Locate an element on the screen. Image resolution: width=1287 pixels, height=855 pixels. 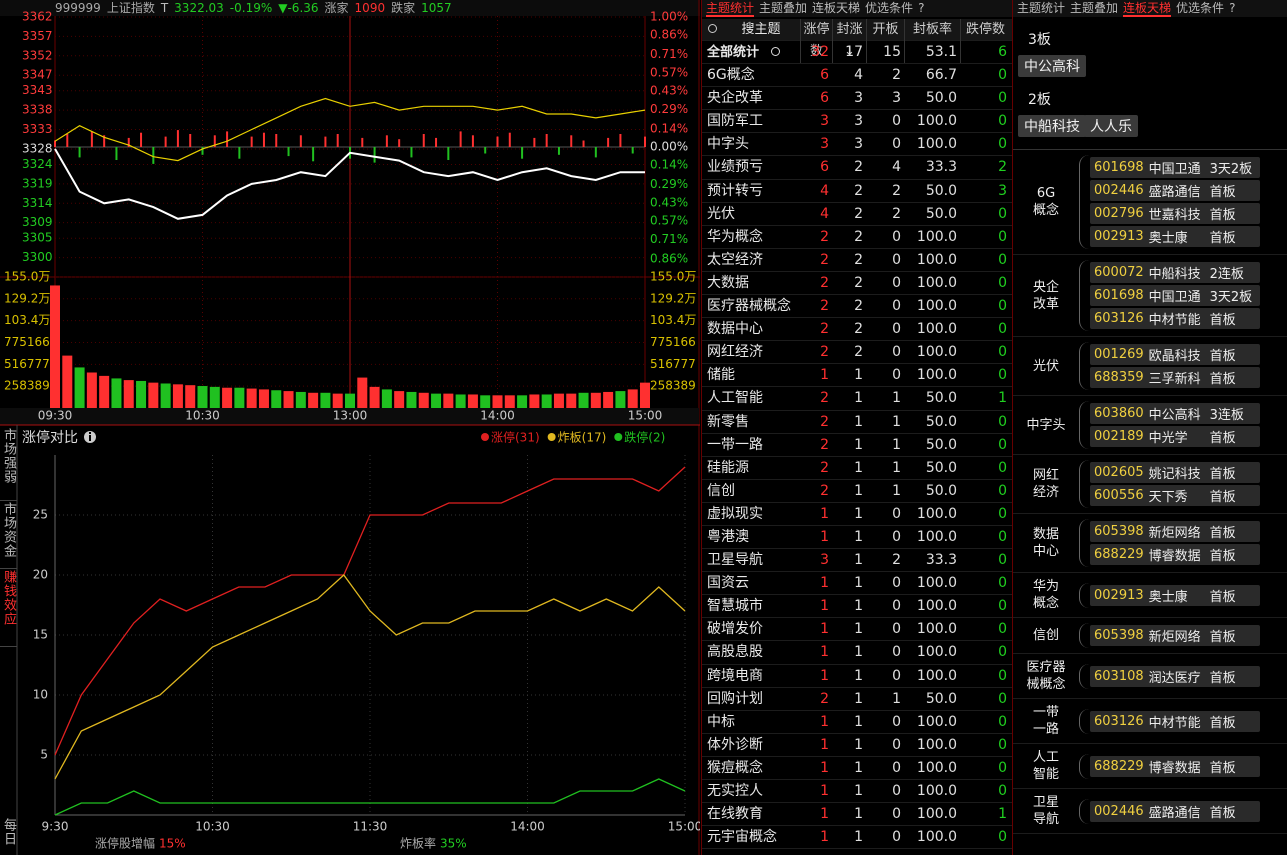
group-name: 中字头 is located at coordinates (1046, 425).